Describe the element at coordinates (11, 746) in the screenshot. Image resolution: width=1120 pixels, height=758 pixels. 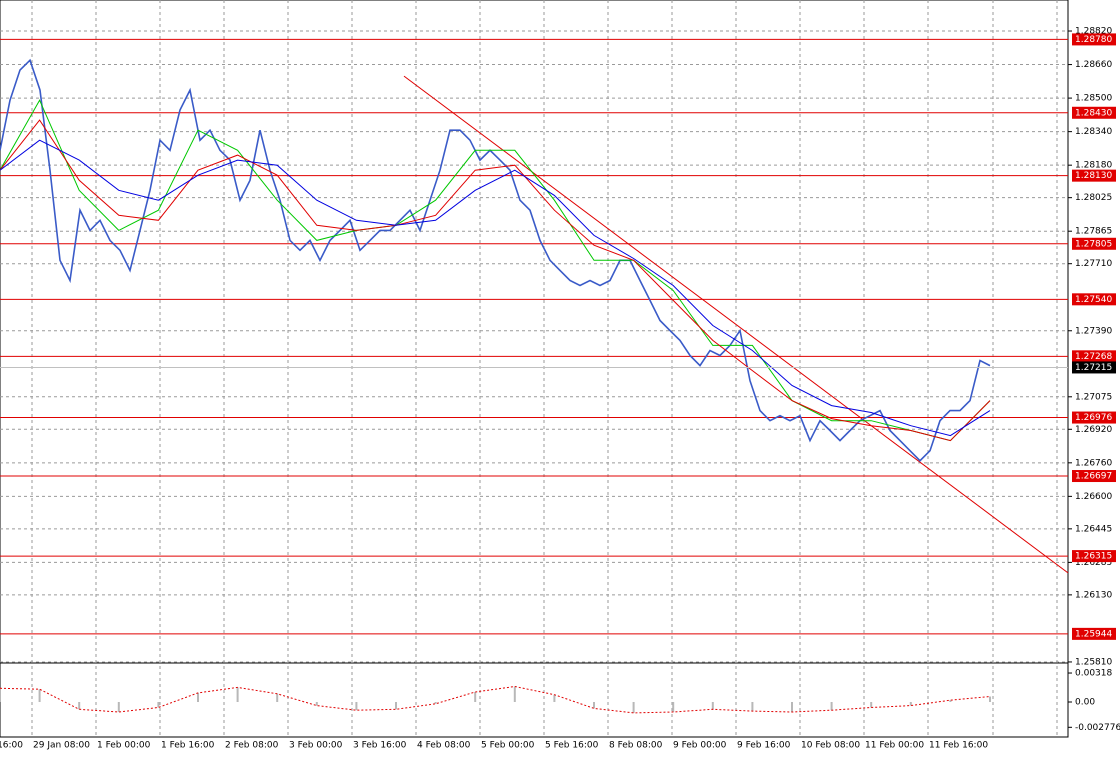
I see `x-tick-label: 16:00` at that location.